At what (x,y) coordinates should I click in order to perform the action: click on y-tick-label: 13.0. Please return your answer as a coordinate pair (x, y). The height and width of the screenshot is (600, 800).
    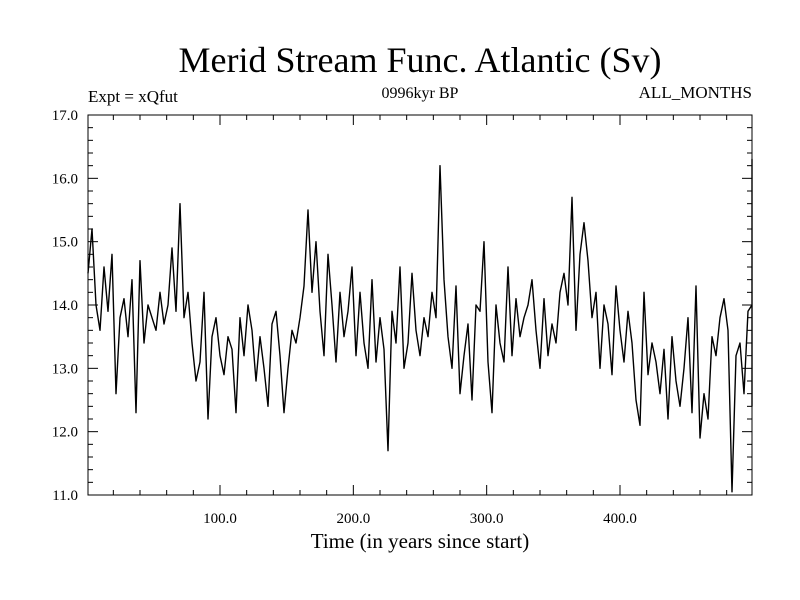
    Looking at the image, I should click on (65, 369).